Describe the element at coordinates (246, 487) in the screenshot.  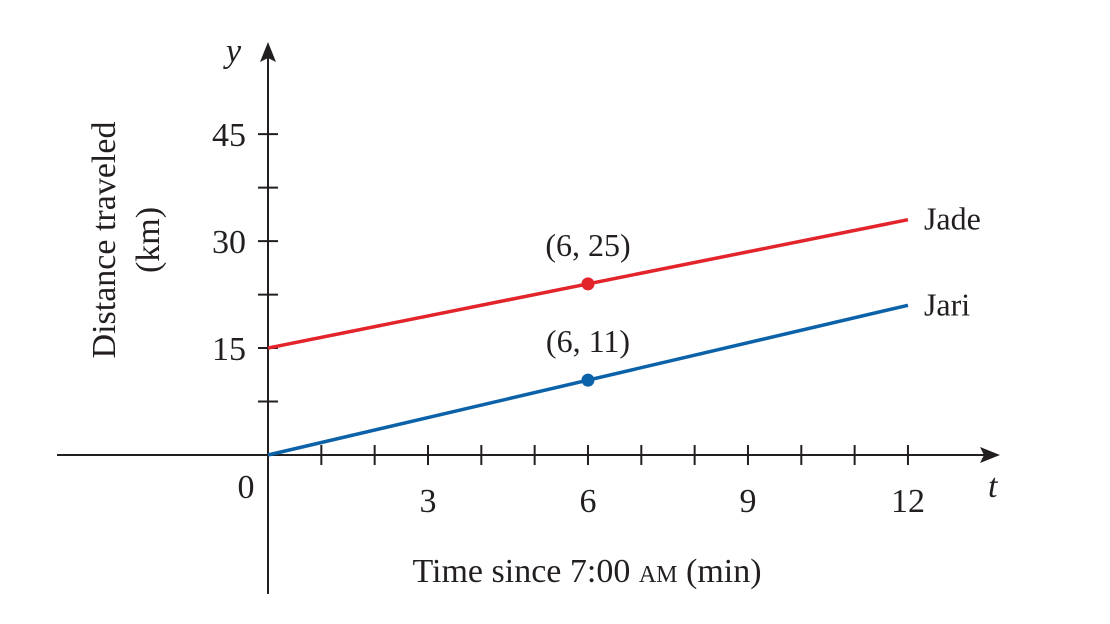
I see `origin-label: 0` at that location.